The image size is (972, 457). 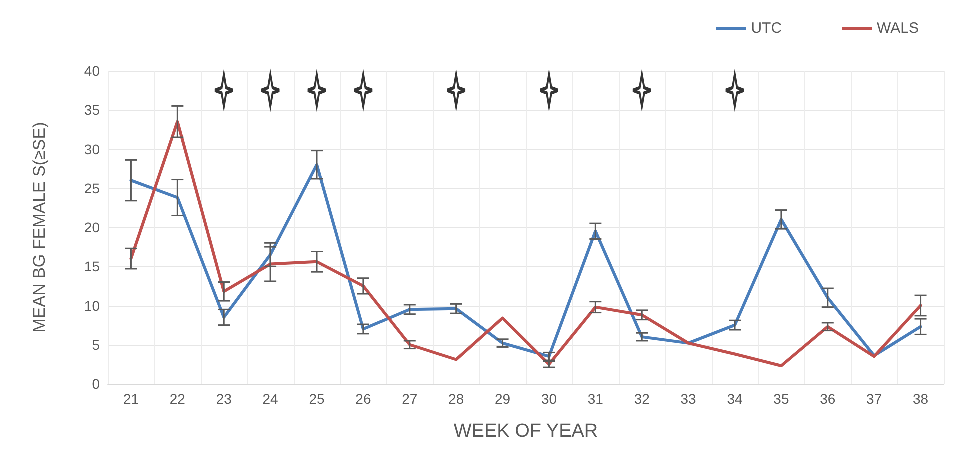 I want to click on x-tick-label: 24, so click(x=270, y=399).